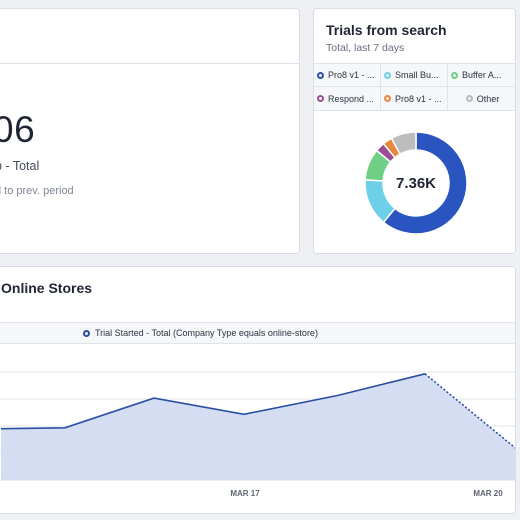 The width and height of the screenshot is (520, 520). Describe the element at coordinates (365, 48) in the screenshot. I see `card-subtitle: Total, last 7 days` at that location.